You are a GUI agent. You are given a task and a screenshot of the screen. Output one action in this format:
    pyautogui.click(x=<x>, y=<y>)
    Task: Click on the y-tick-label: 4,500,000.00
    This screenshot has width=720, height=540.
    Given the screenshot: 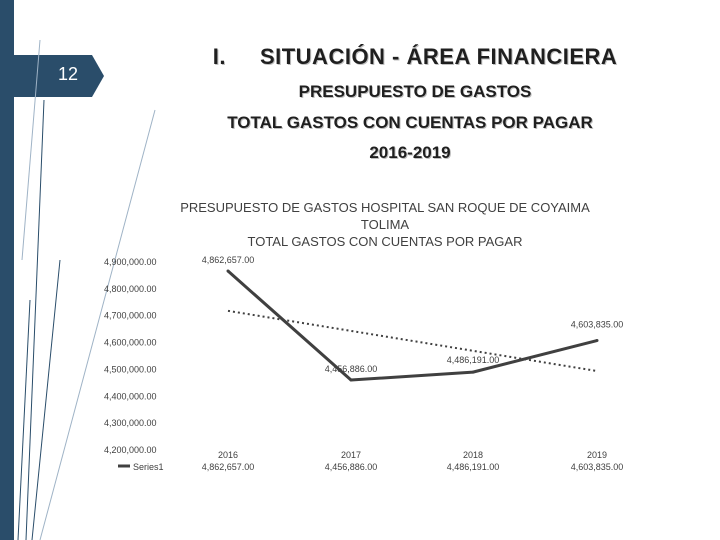 What is the action you would take?
    pyautogui.click(x=130, y=369)
    